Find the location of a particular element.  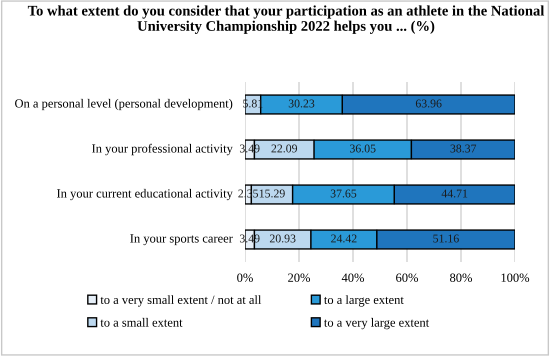

data-label: 38.37 is located at coordinates (463, 148).